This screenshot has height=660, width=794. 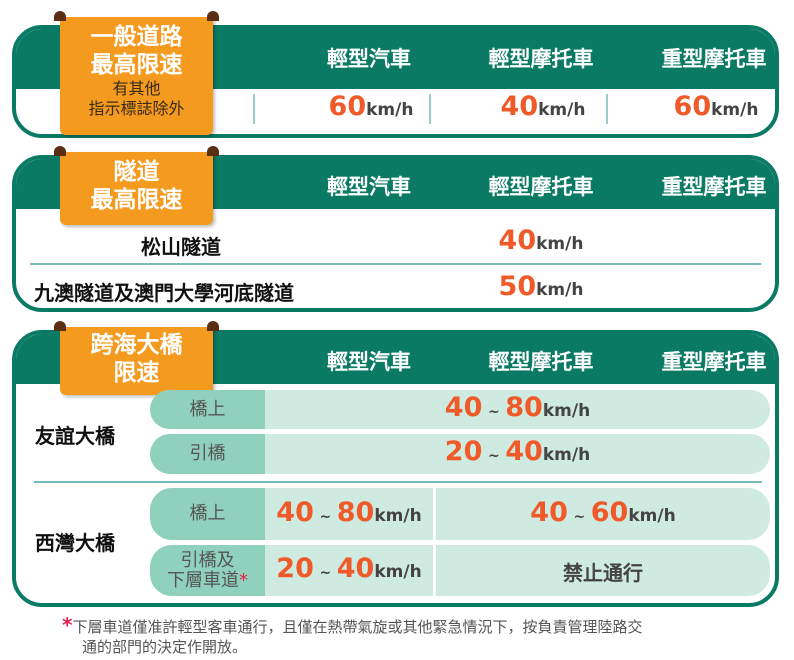 What do you see at coordinates (136, 108) in the screenshot?
I see `tab-note: 指示標誌除外` at bounding box center [136, 108].